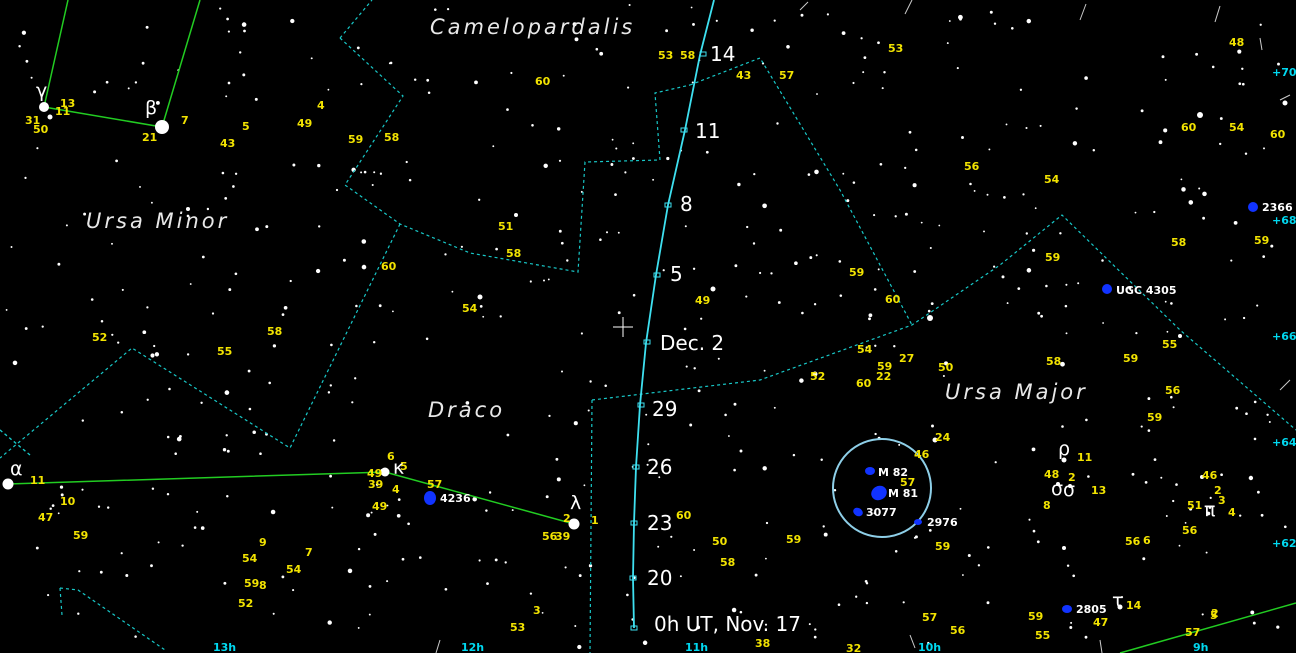  I want to click on comet-date-labels: 14 11 8 5 Dec. 2 29 26 23 20 0h UT, Nov. 17, so click(724, 339).